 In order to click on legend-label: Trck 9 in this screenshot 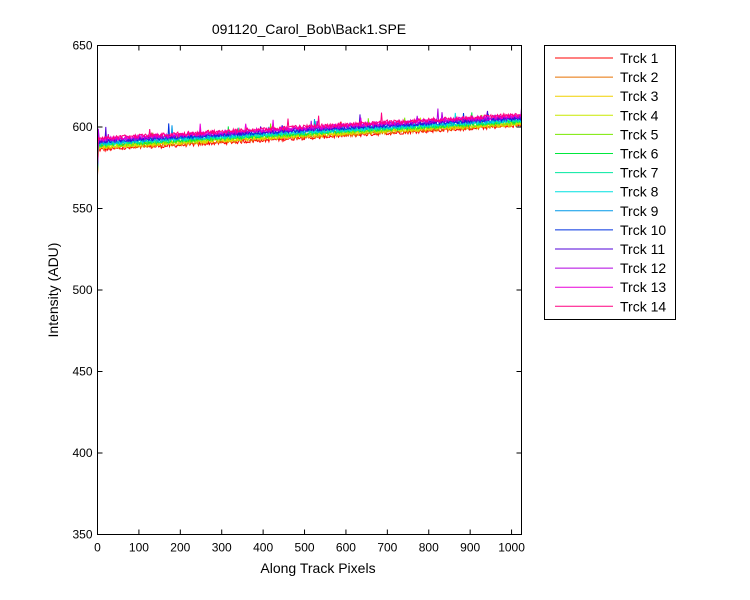, I will do `click(639, 211)`.